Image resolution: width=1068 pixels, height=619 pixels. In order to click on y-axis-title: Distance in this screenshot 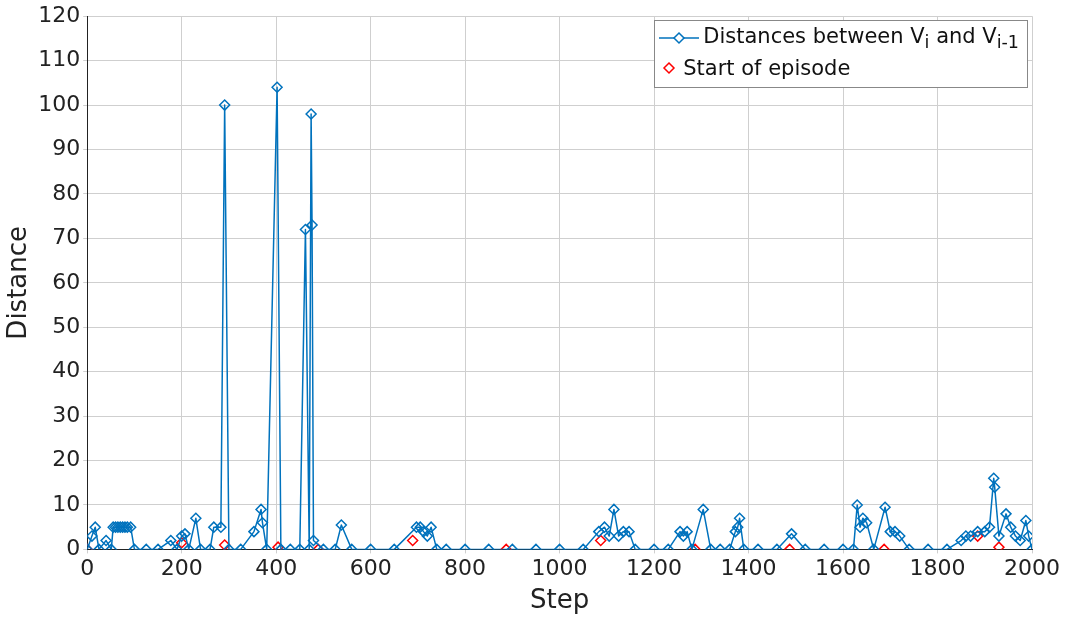, I will do `click(17, 282)`.